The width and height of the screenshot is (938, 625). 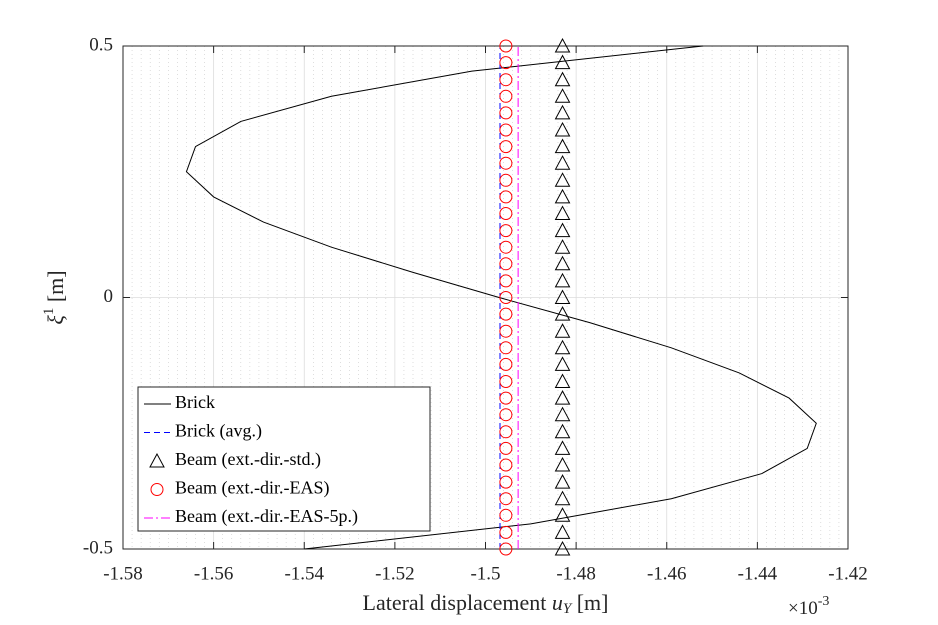 I want to click on x-label-var: u, so click(x=557, y=602).